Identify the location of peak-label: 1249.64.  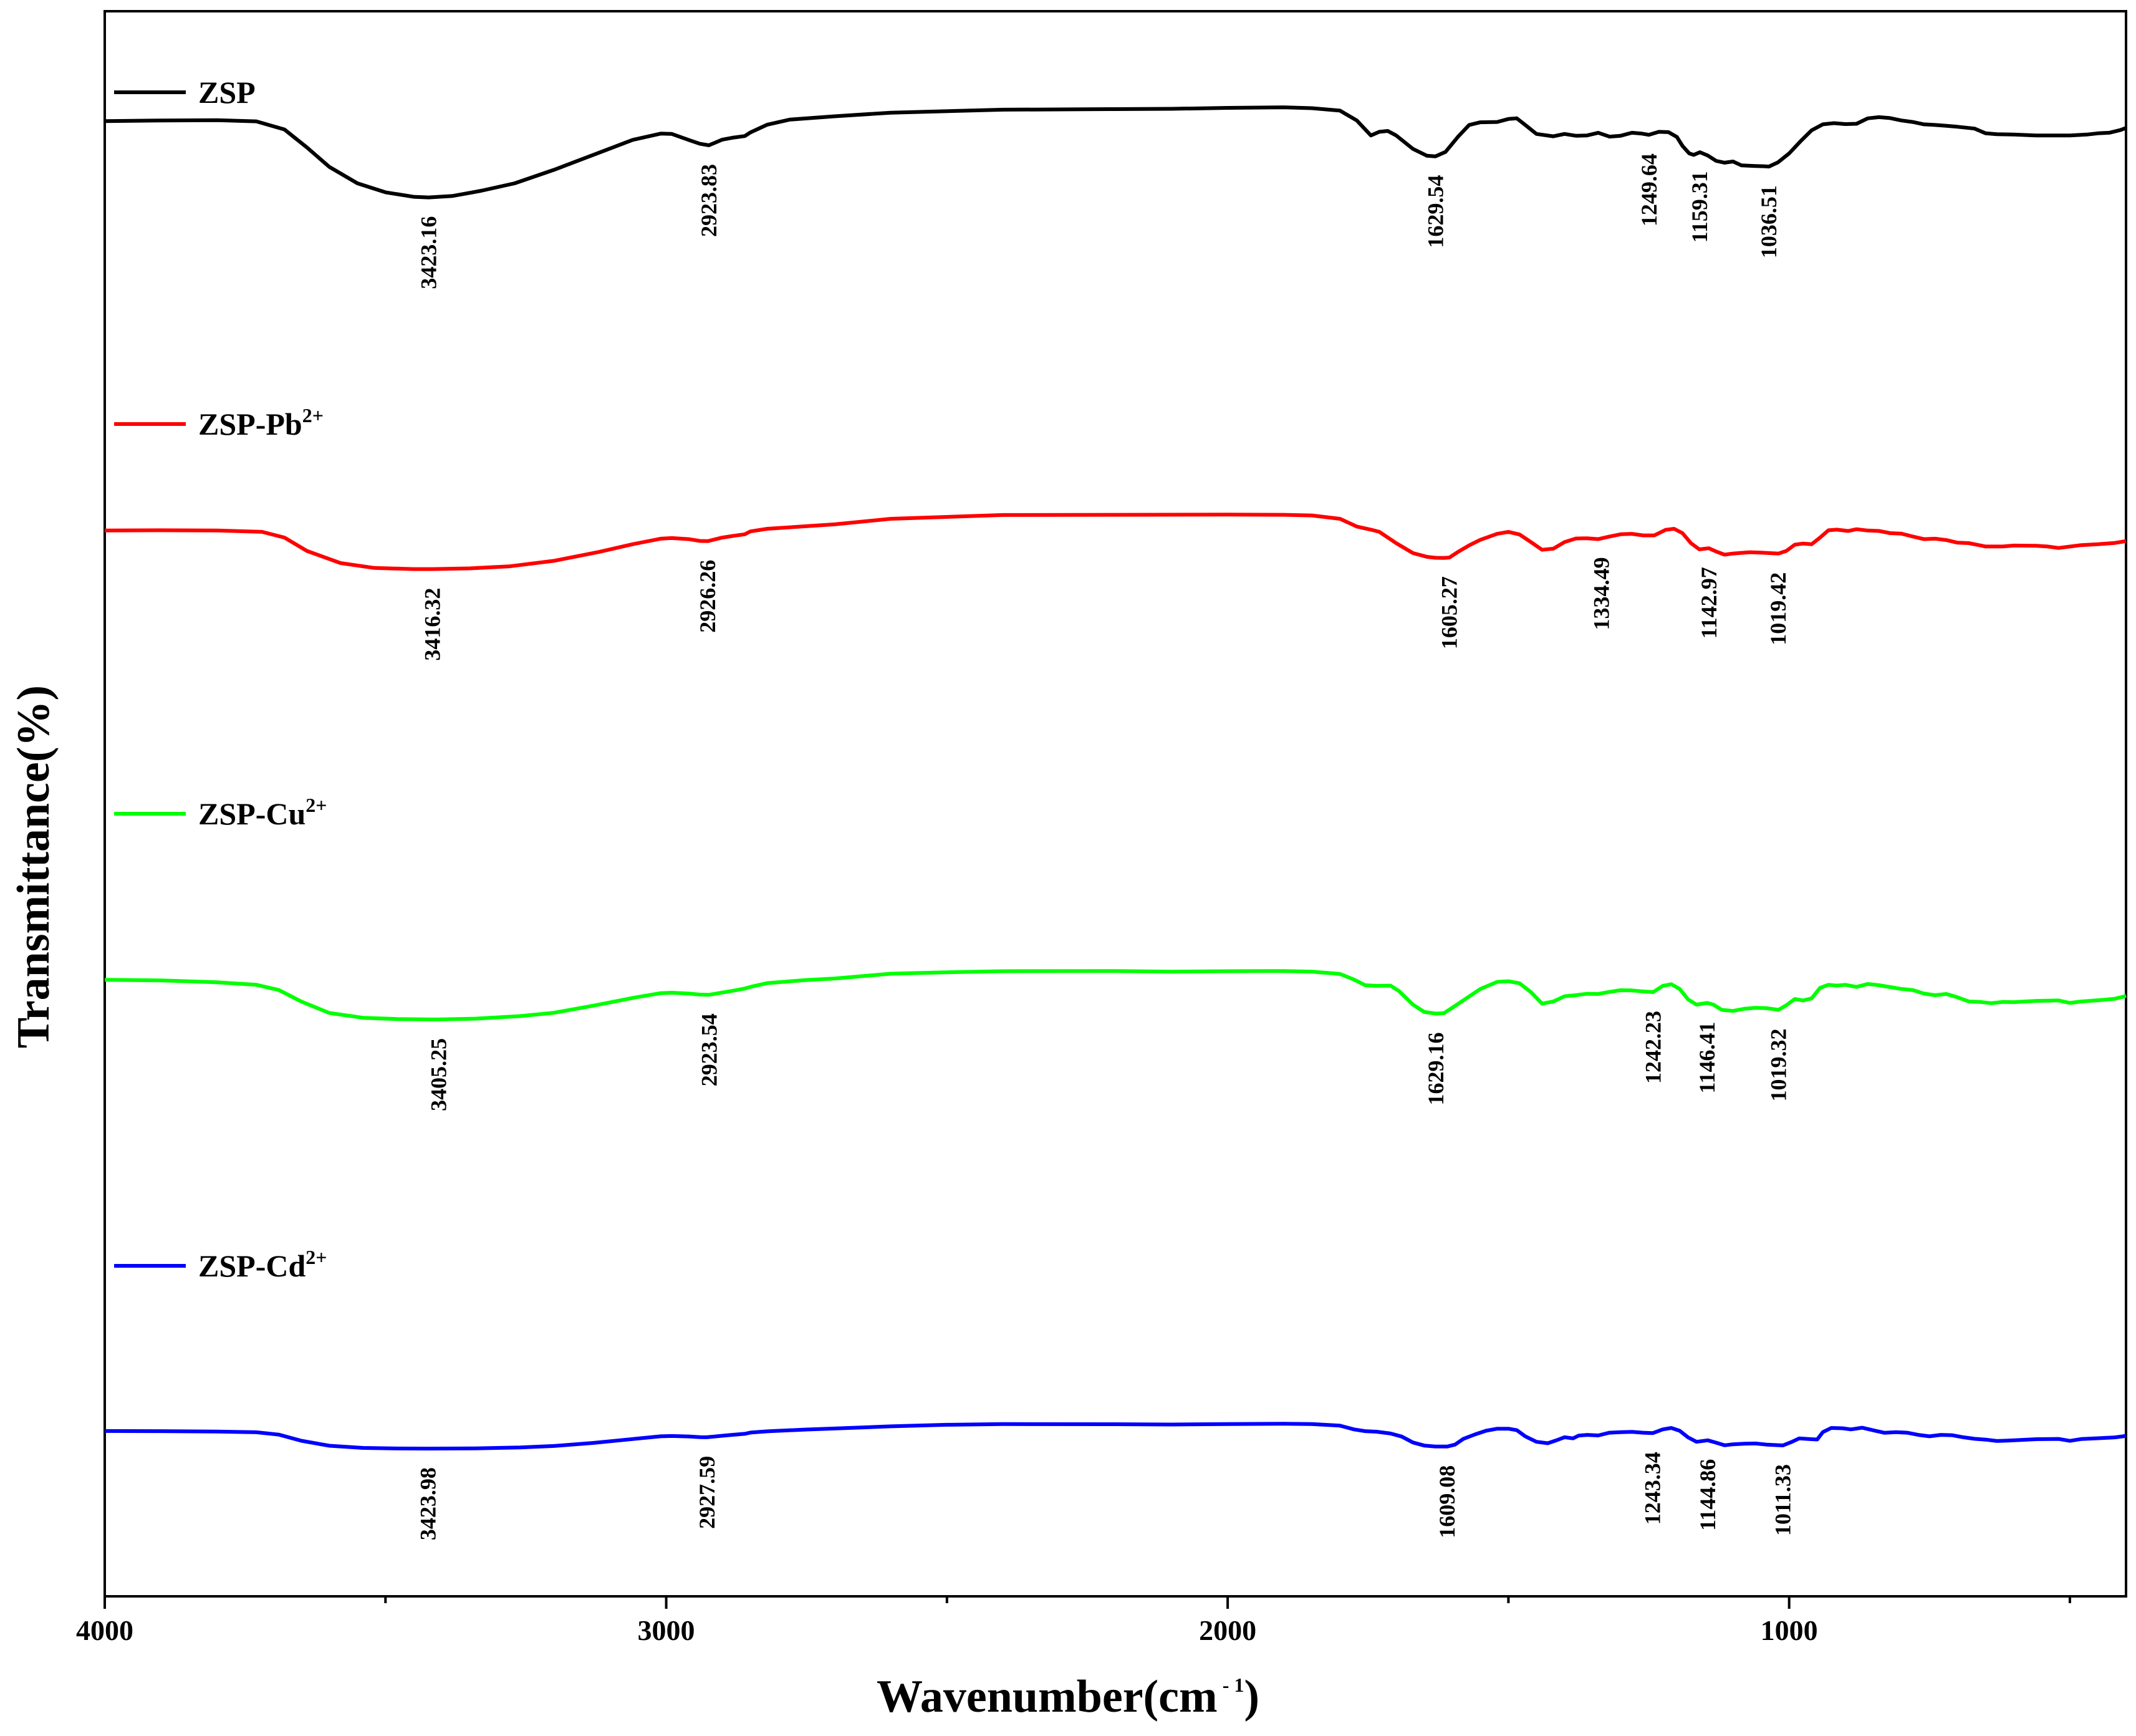
(1650, 190).